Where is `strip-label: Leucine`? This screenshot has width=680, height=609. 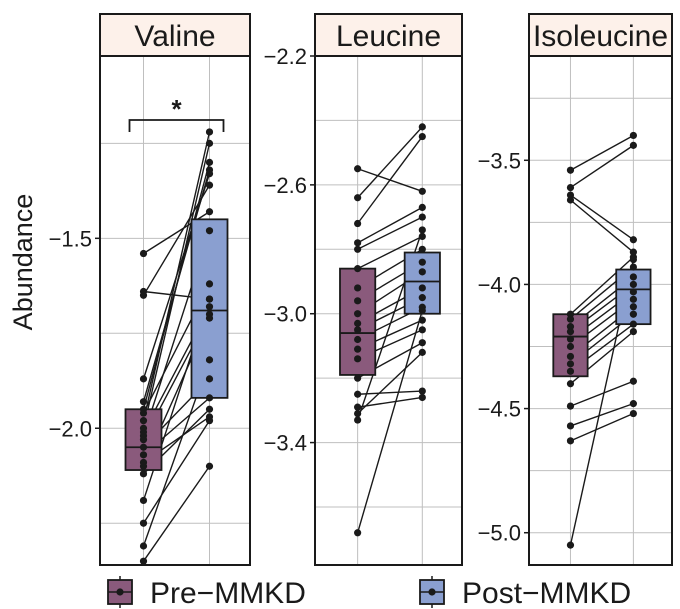 strip-label: Leucine is located at coordinates (388, 36).